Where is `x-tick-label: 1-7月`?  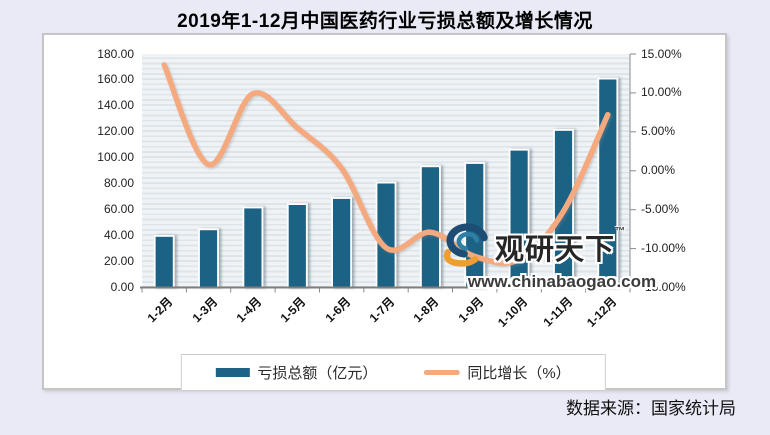 x-tick-label: 1-7月 is located at coordinates (382, 310).